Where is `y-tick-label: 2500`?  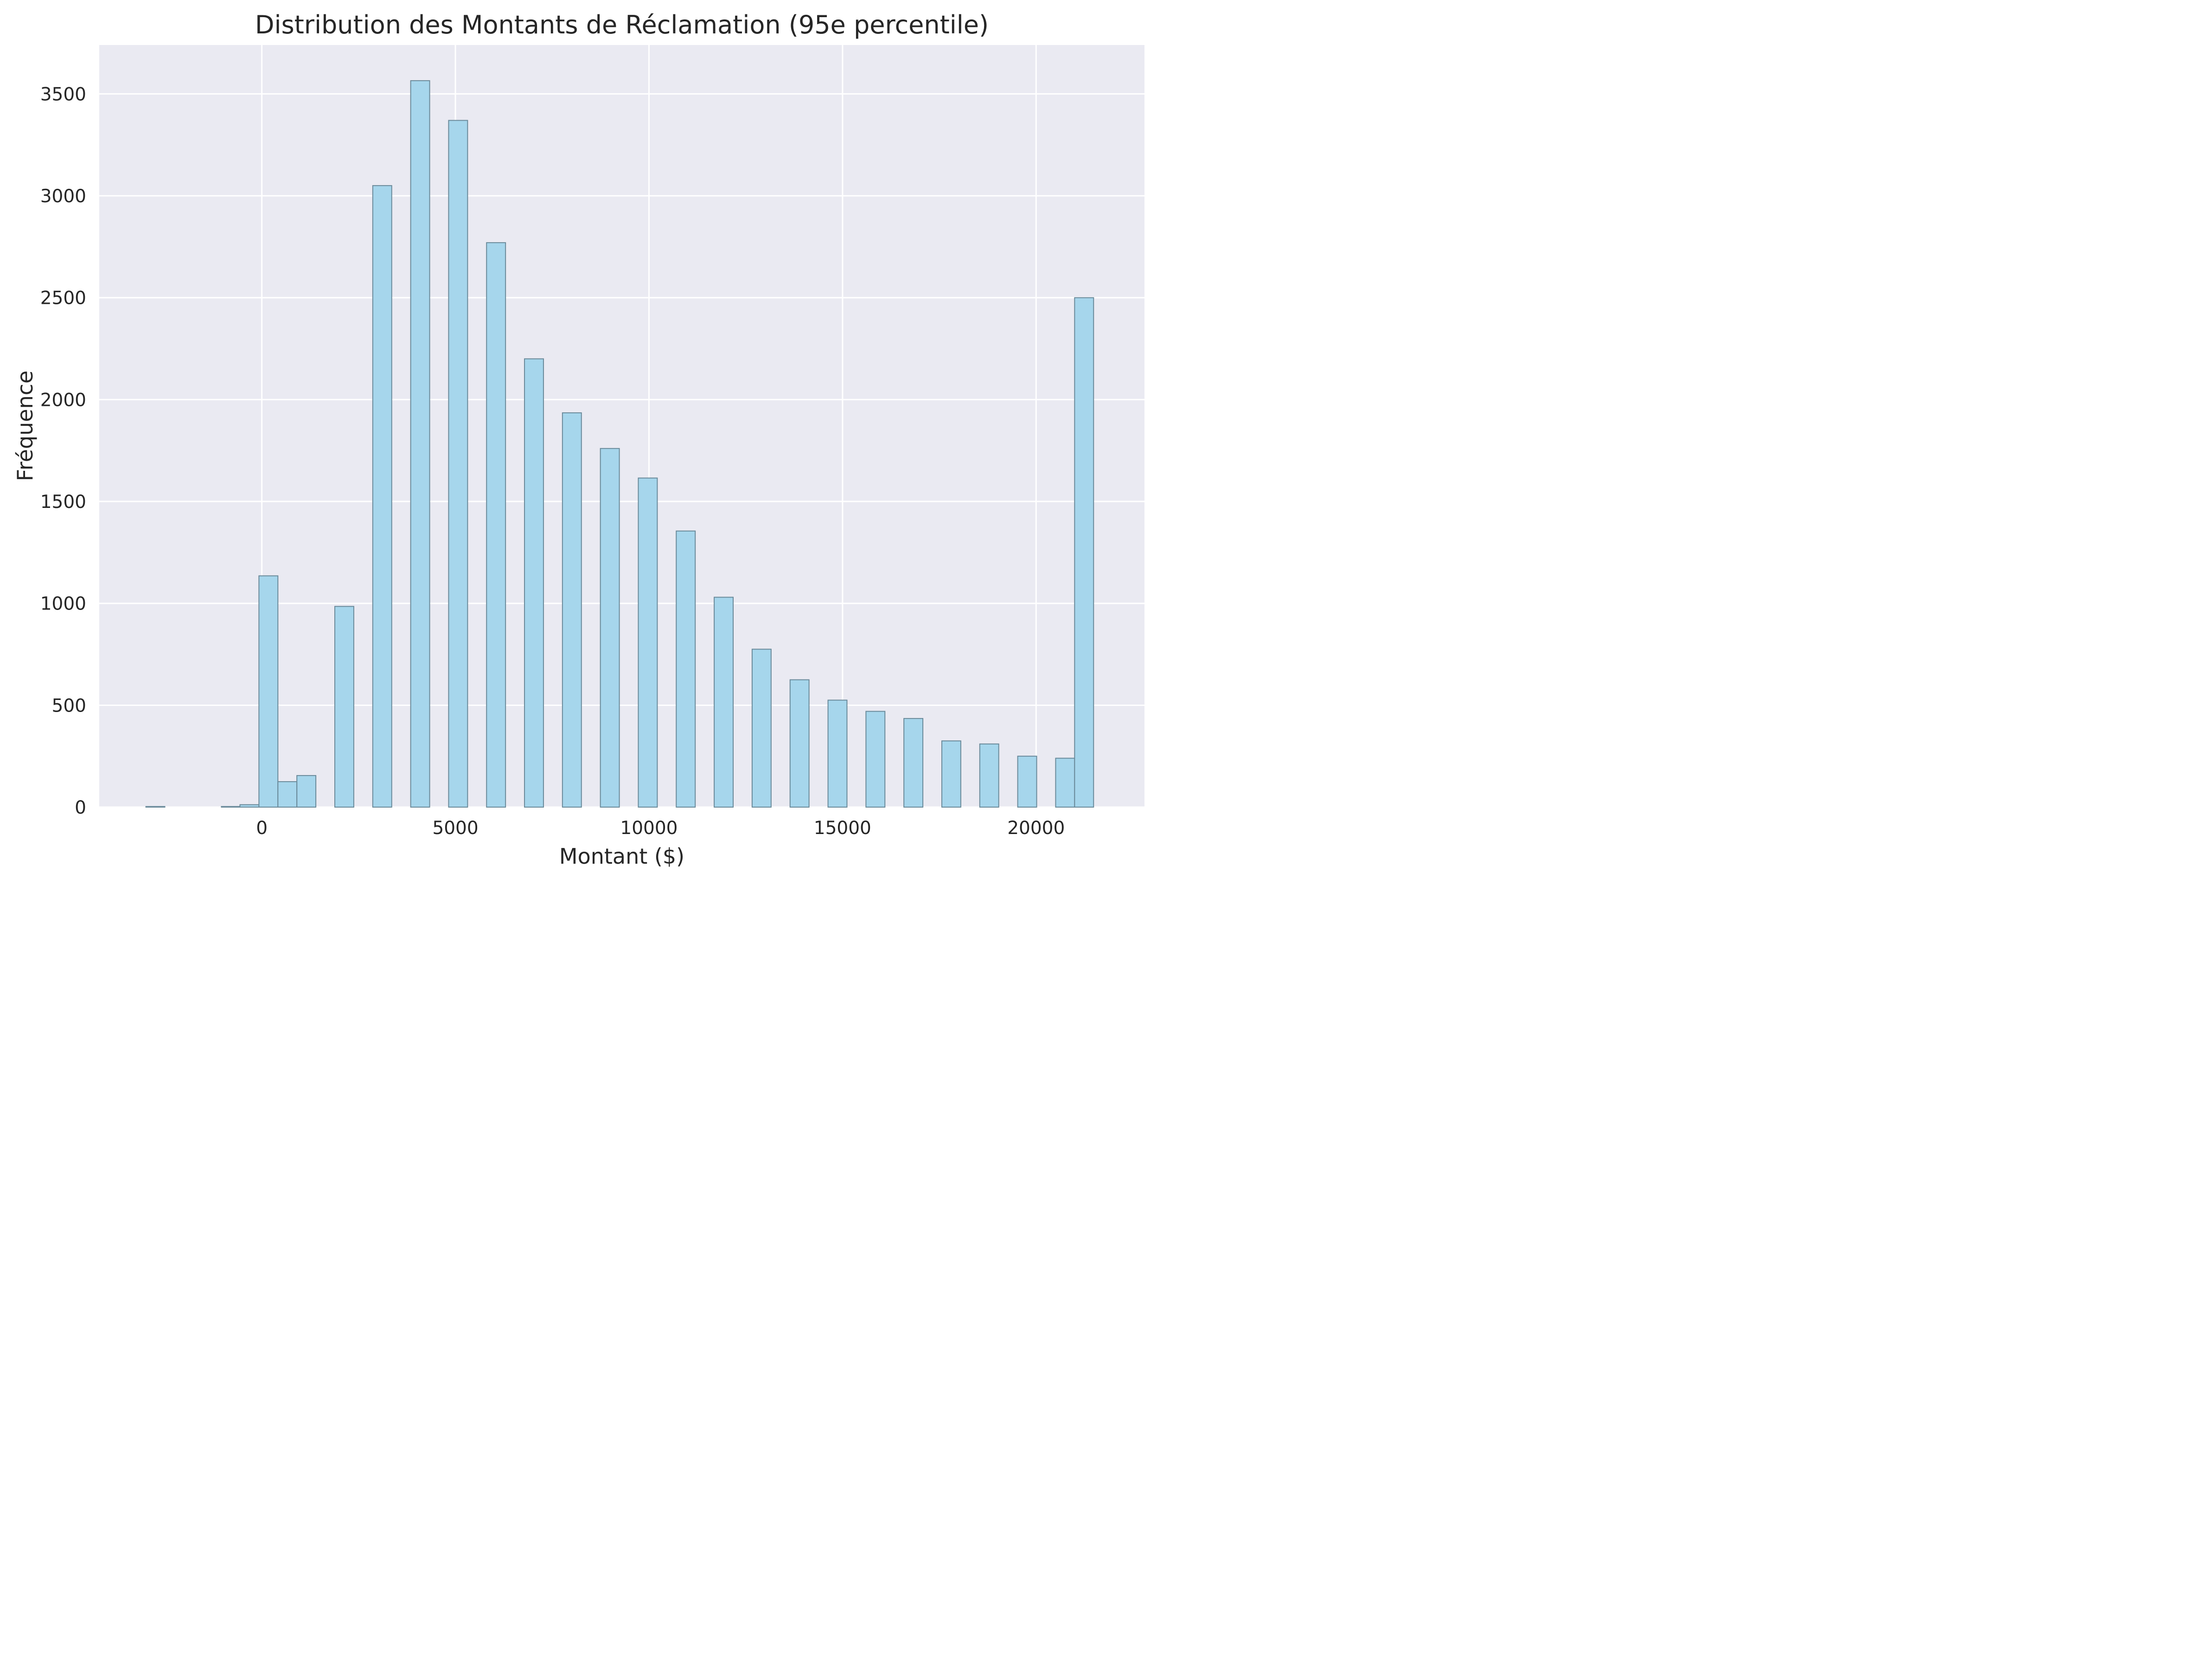 y-tick-label: 2500 is located at coordinates (63, 299).